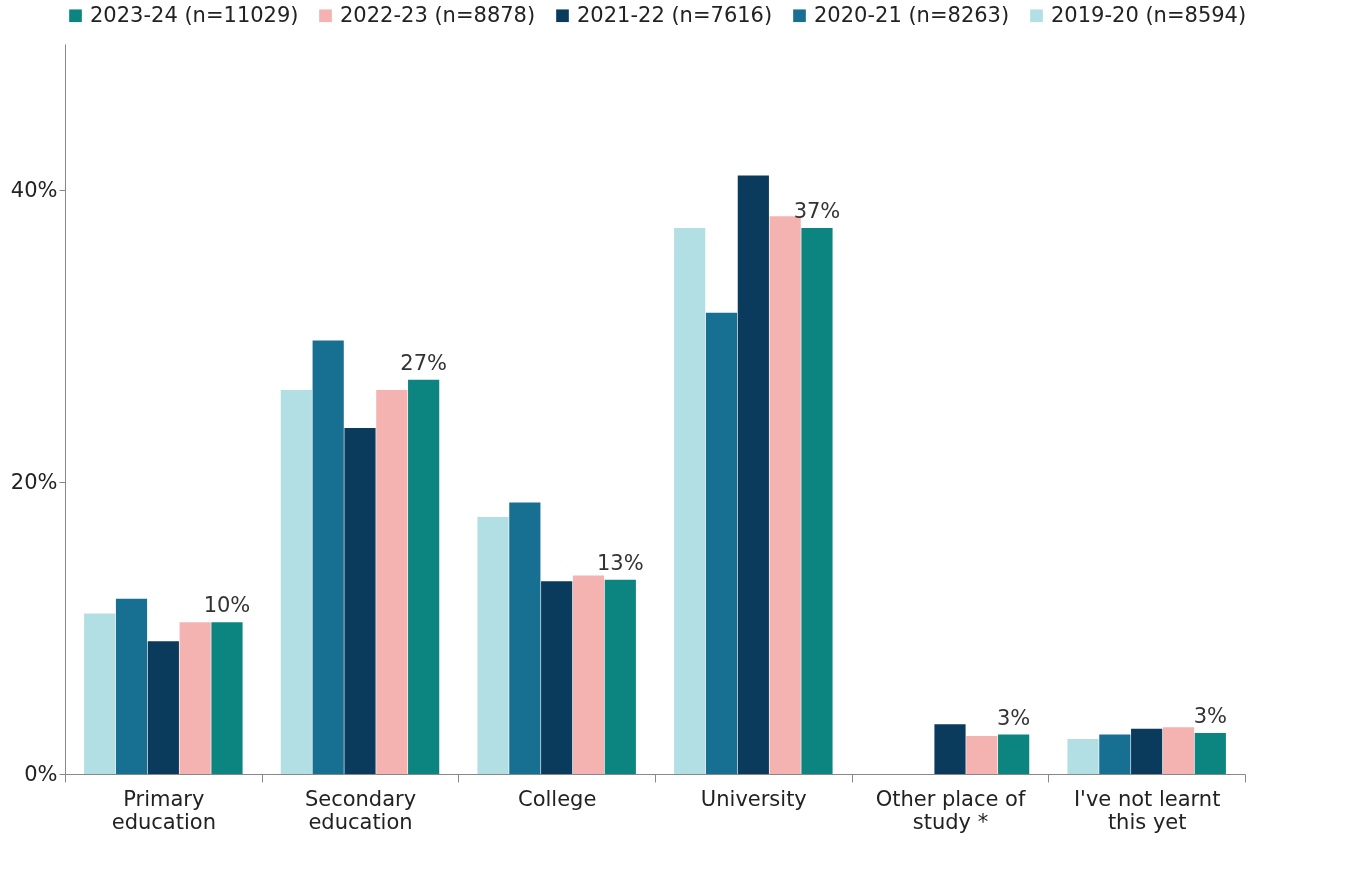 The width and height of the screenshot is (1372, 877). I want to click on legend-label: 2020-21 (n=8263), so click(912, 14).